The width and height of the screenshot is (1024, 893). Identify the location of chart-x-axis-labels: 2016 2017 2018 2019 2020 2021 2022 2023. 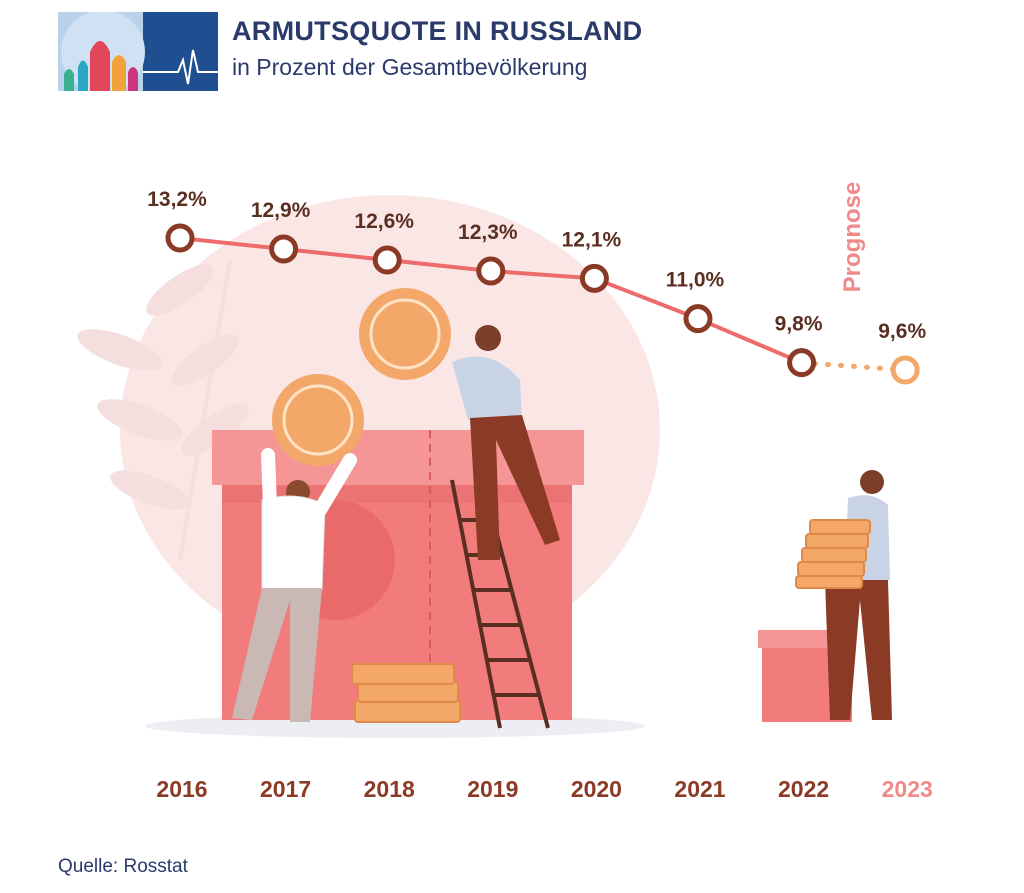
(544, 789).